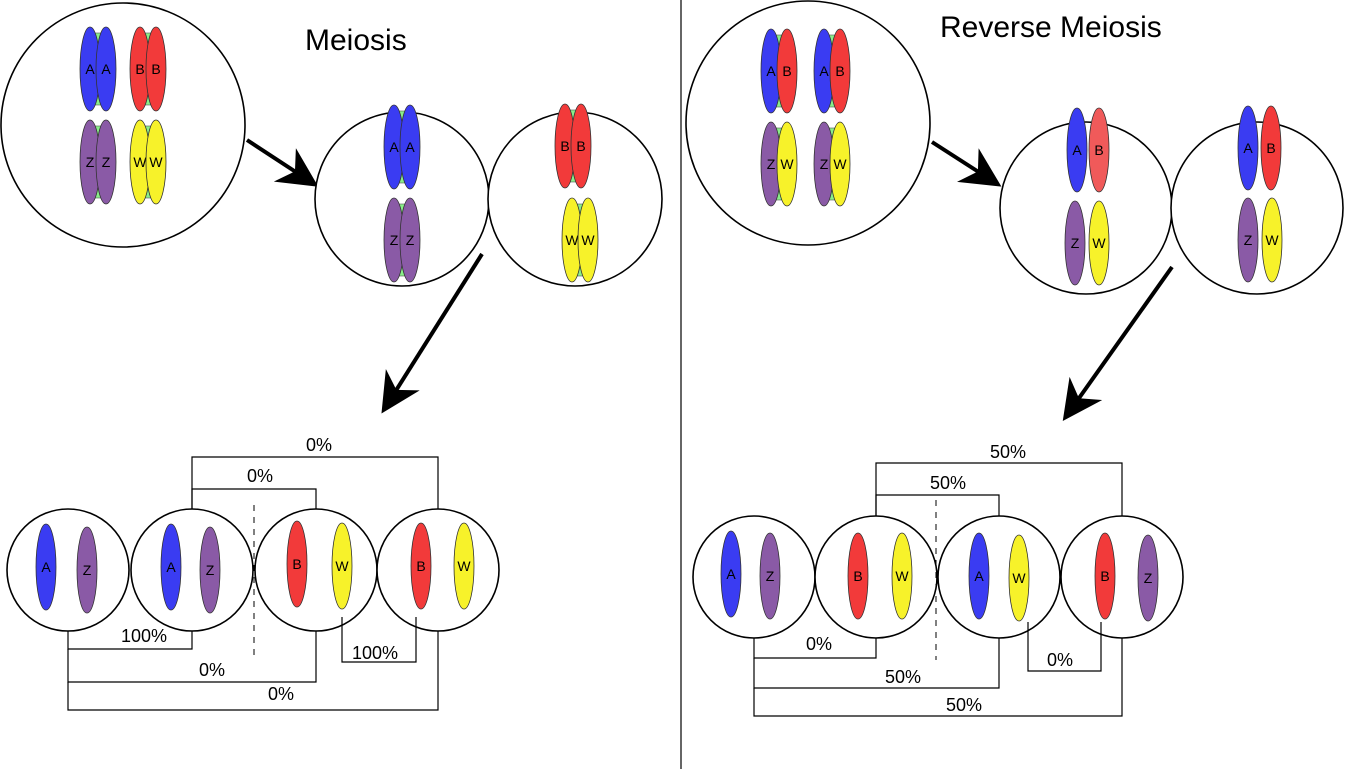 The image size is (1347, 769). I want to click on meiosis-bracket-second, so click(254, 498).